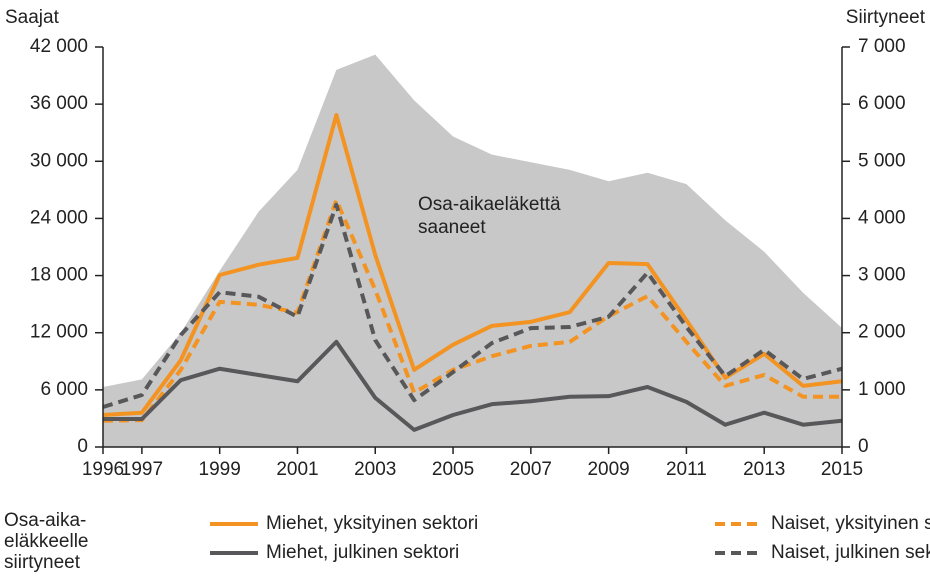 The width and height of the screenshot is (930, 581). I want to click on x-tick-label: 1996, so click(103, 469).